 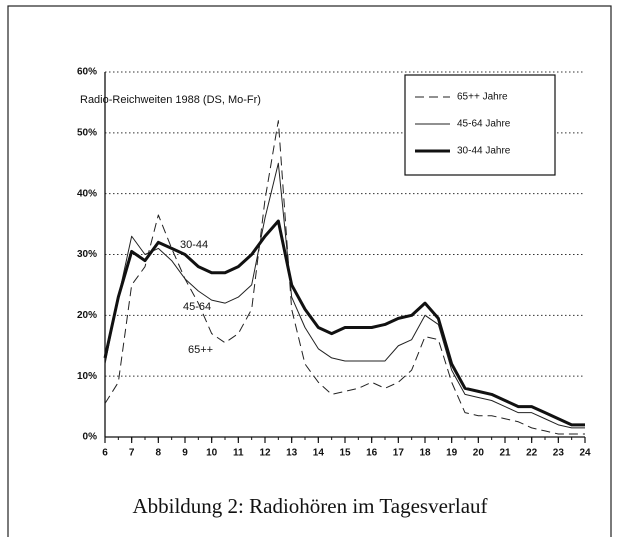 I want to click on annotation: 45-64, so click(x=197, y=307).